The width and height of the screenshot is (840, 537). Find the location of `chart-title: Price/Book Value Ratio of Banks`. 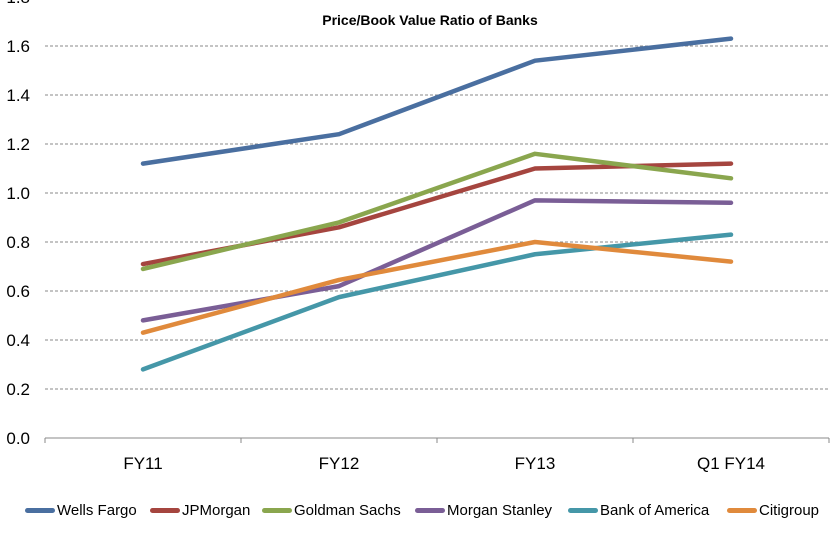

chart-title: Price/Book Value Ratio of Banks is located at coordinates (430, 20).